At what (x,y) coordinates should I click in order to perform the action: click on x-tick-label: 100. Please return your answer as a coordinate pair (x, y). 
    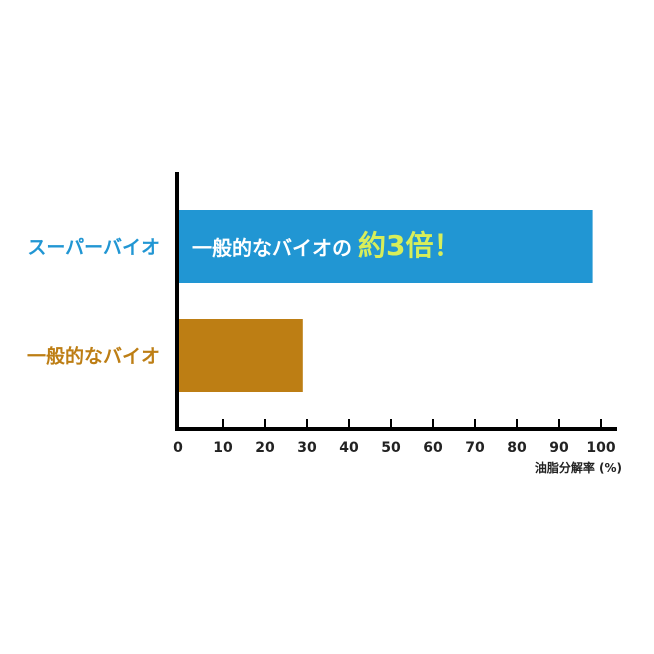
    Looking at the image, I should click on (600, 448).